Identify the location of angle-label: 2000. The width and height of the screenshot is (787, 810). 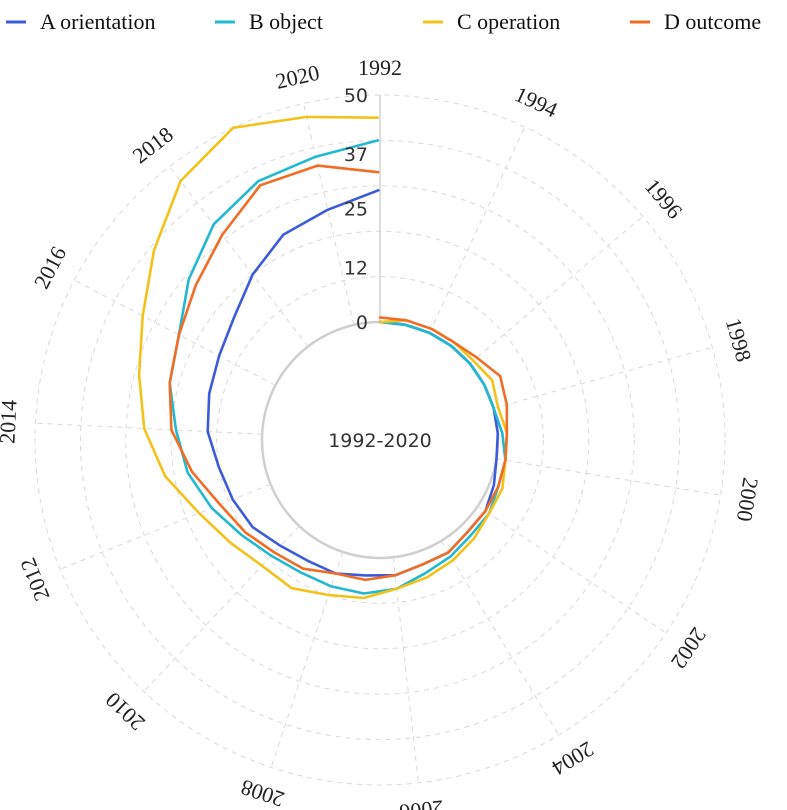
(748, 499).